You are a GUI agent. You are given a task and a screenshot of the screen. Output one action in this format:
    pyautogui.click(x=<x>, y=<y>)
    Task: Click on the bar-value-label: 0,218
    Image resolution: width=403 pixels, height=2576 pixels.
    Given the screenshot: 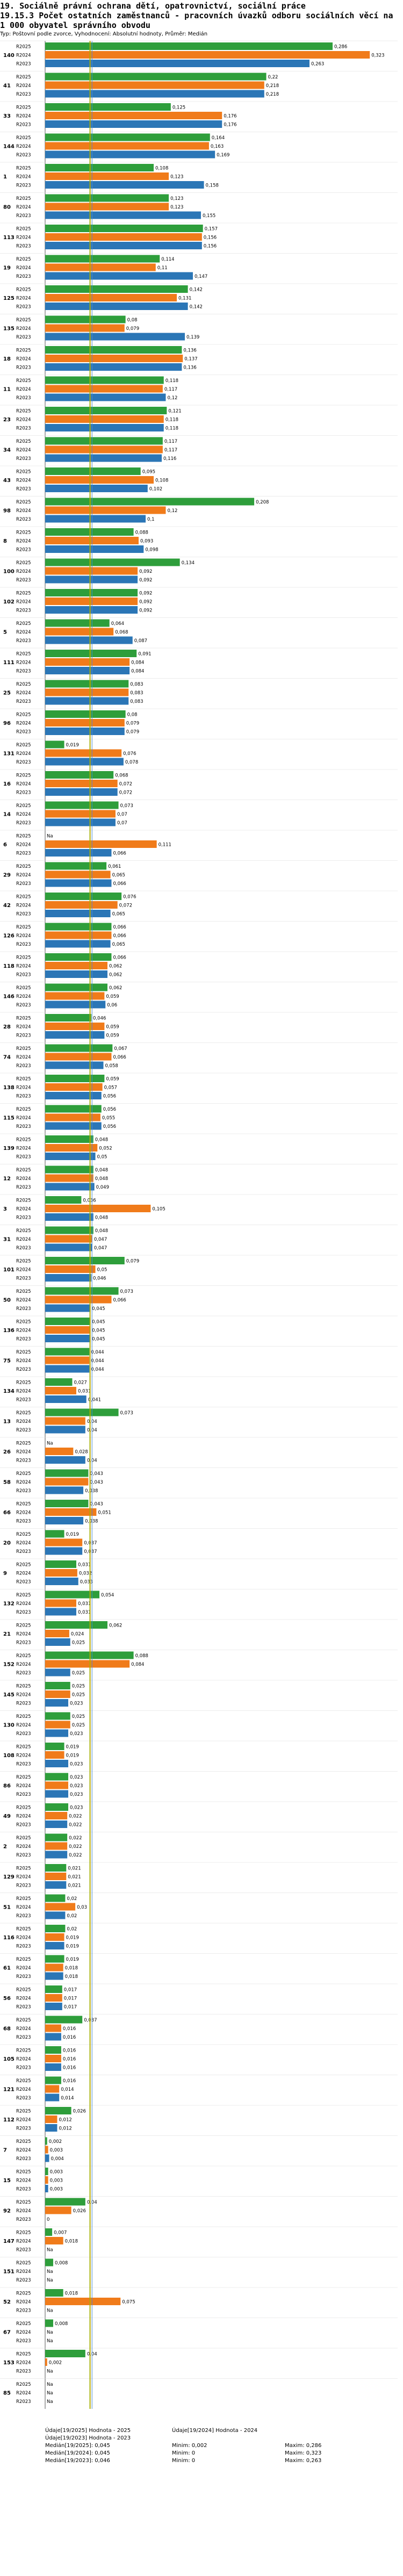 What is the action you would take?
    pyautogui.click(x=272, y=95)
    